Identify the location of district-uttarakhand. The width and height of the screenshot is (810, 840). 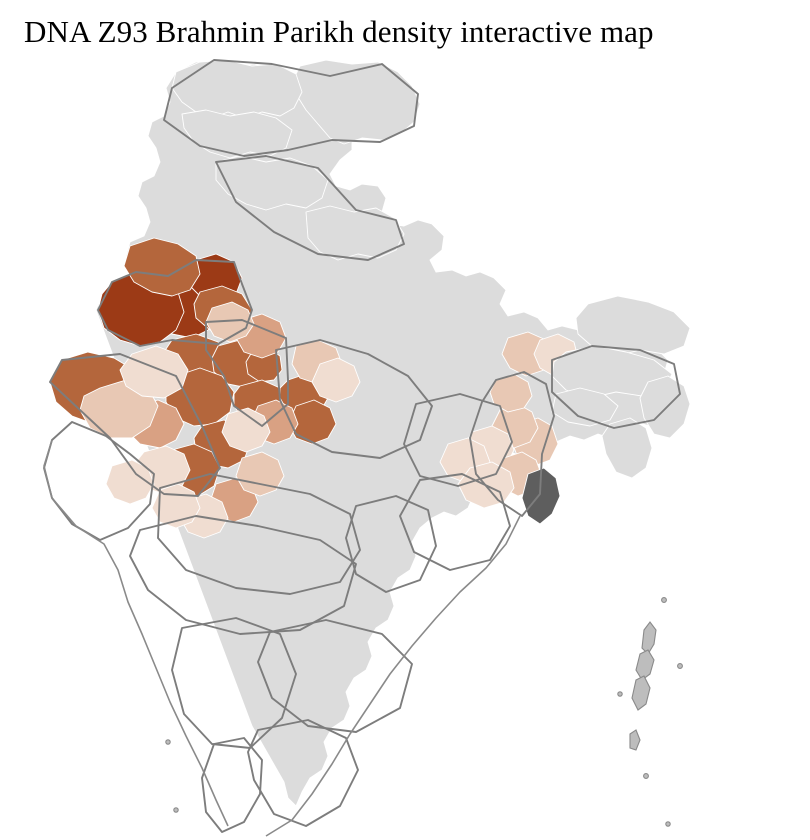
(355, 233).